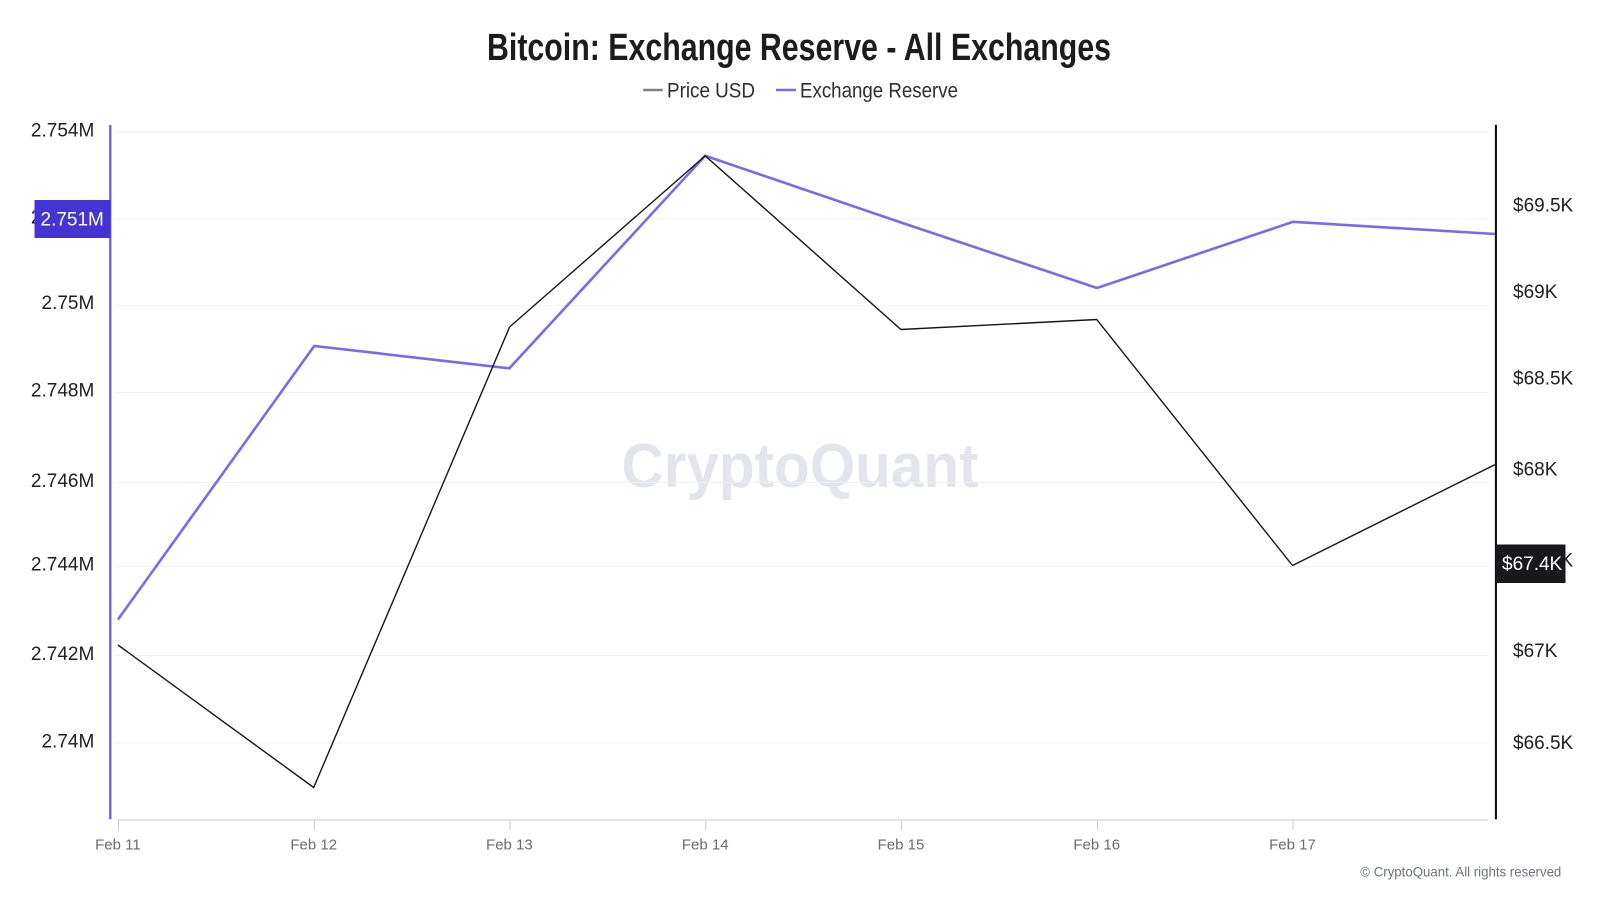 The height and width of the screenshot is (900, 1600). What do you see at coordinates (879, 91) in the screenshot?
I see `svg-text: Exchange Reserve` at bounding box center [879, 91].